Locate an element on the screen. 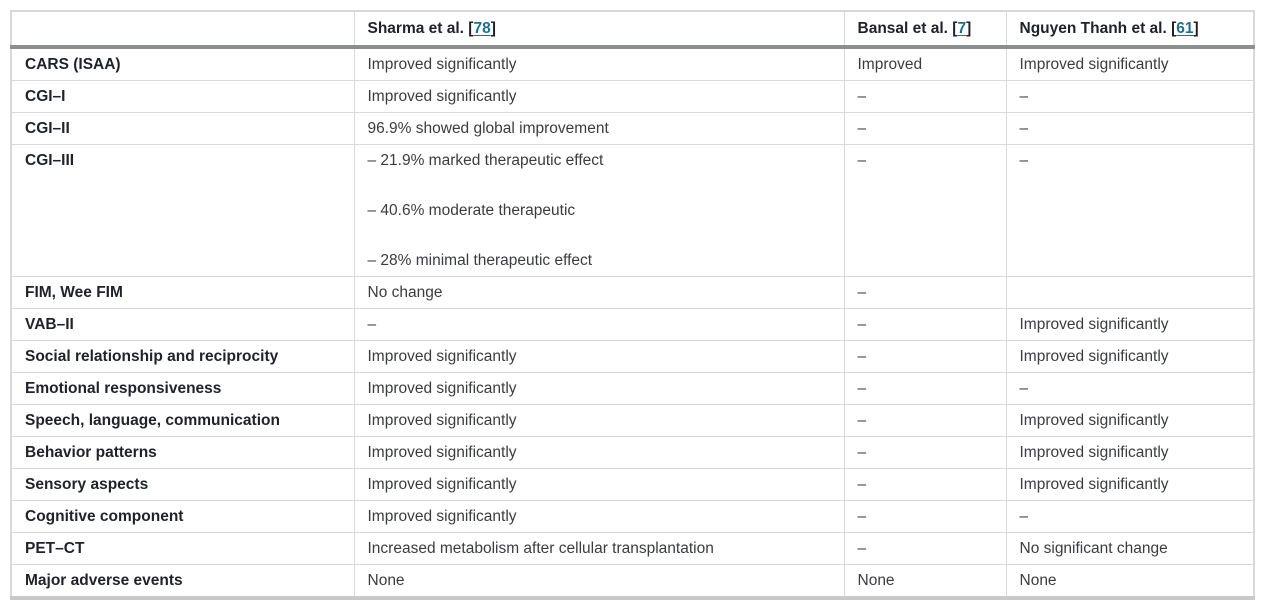  column-header-sharma: Sharma et al. [78] is located at coordinates (599, 29).